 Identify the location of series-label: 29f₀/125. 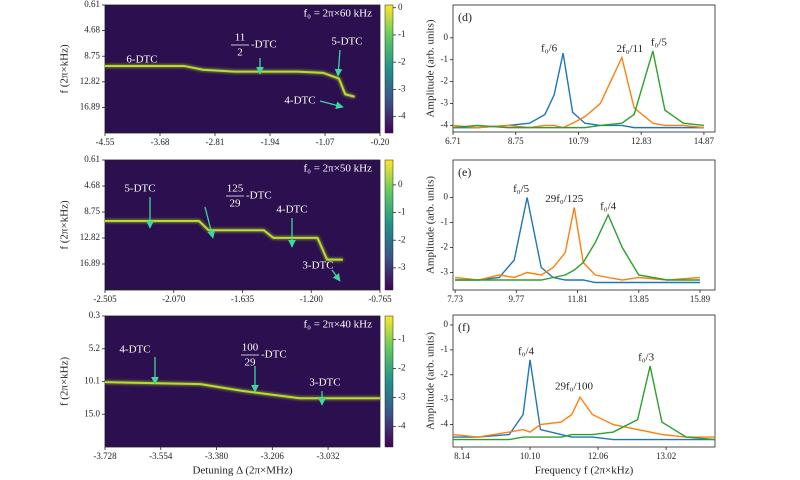
(564, 199).